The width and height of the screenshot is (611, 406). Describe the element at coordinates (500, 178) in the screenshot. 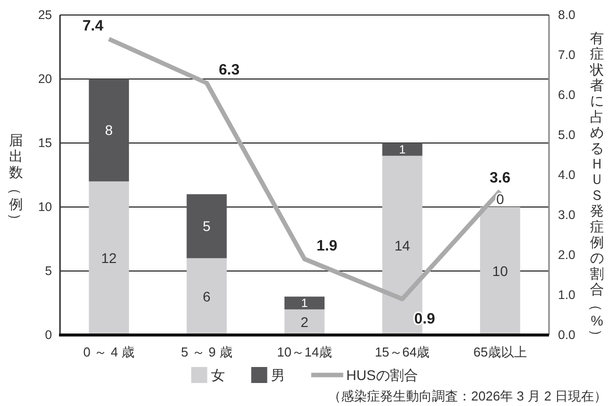

I see `data-label: 3.6` at that location.